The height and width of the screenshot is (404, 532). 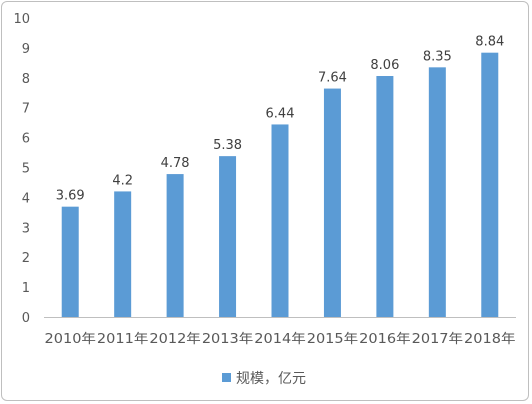 What do you see at coordinates (384, 65) in the screenshot?
I see `data-label: 8.06` at bounding box center [384, 65].